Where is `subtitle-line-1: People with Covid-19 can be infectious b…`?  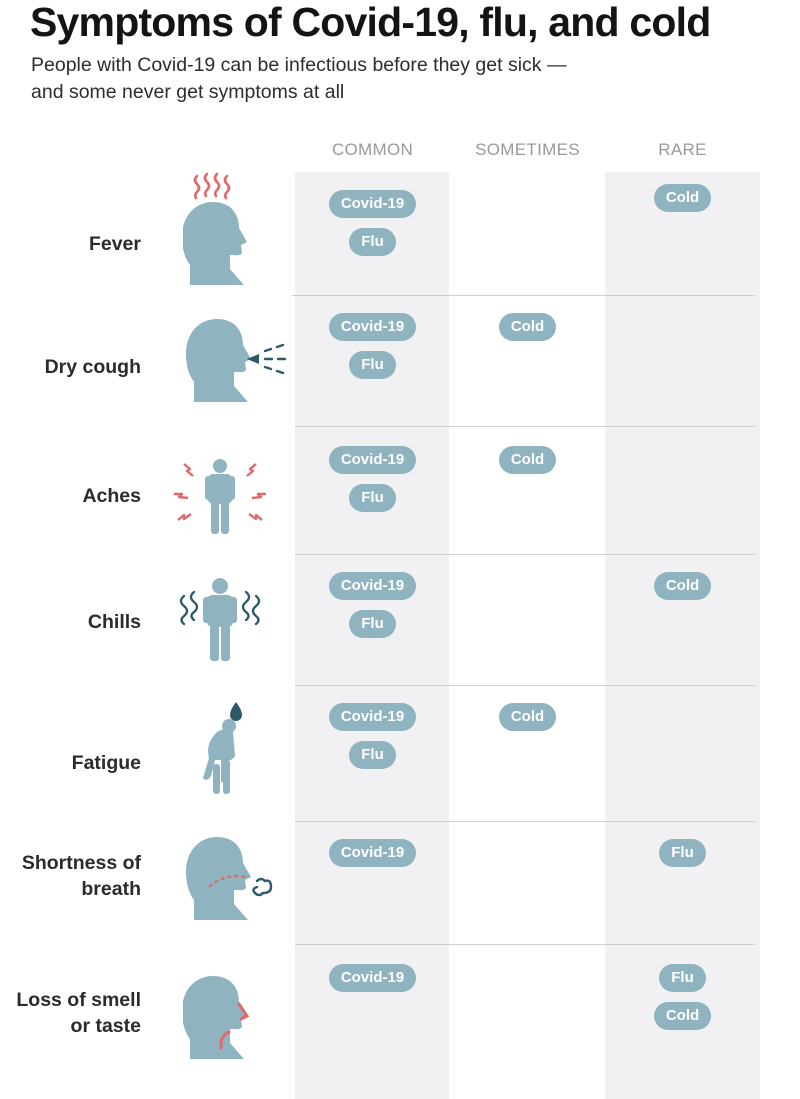
subtitle-line-1: People with Covid-19 can be infectious b… is located at coordinates (299, 65).